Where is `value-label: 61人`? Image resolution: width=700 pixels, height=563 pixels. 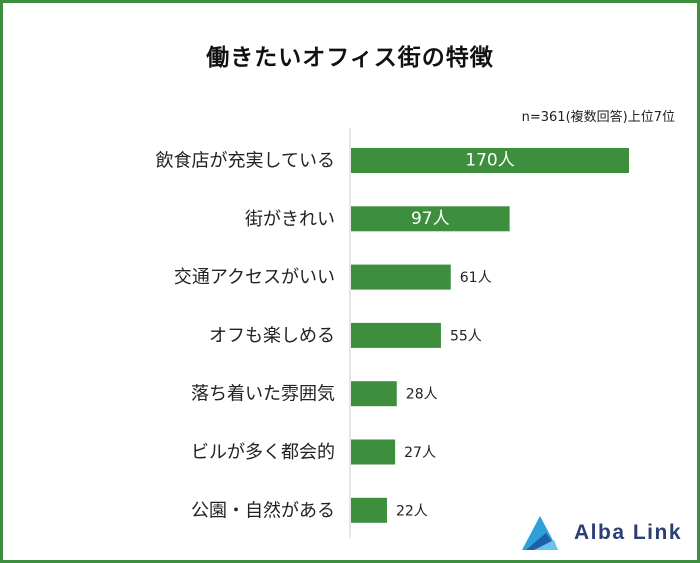
value-label: 61人 is located at coordinates (476, 278).